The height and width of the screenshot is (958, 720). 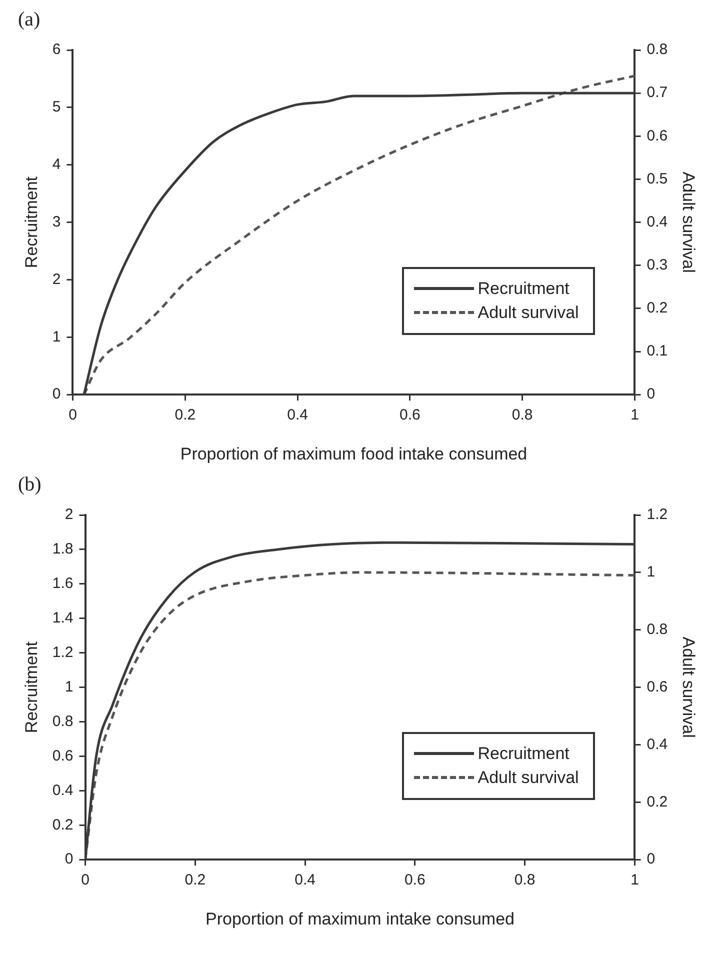 I want to click on y-tick-label: 5, so click(x=56, y=107).